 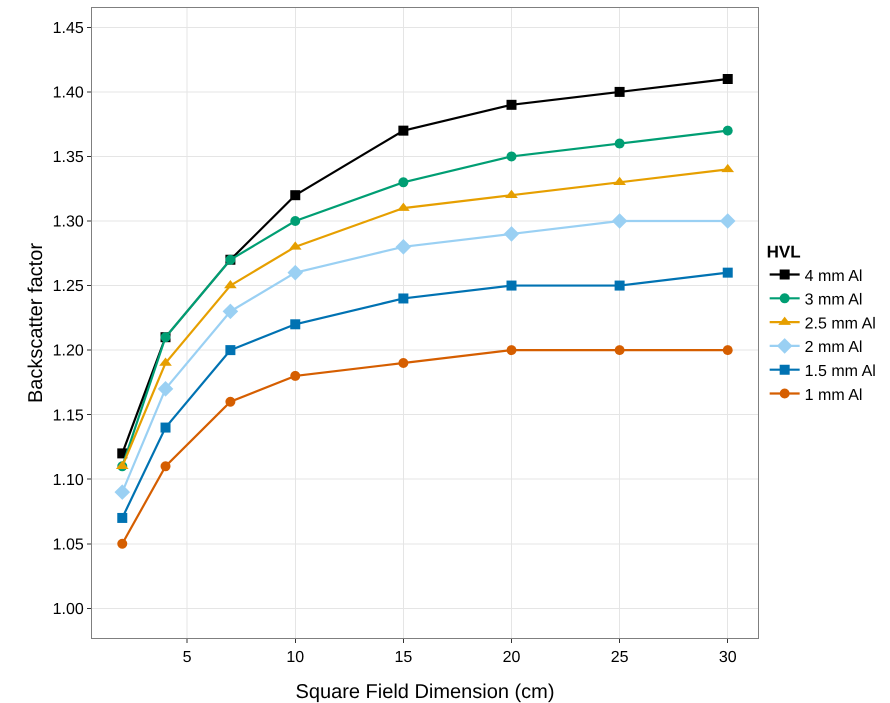 I want to click on x-tick-label: 10, so click(x=295, y=657).